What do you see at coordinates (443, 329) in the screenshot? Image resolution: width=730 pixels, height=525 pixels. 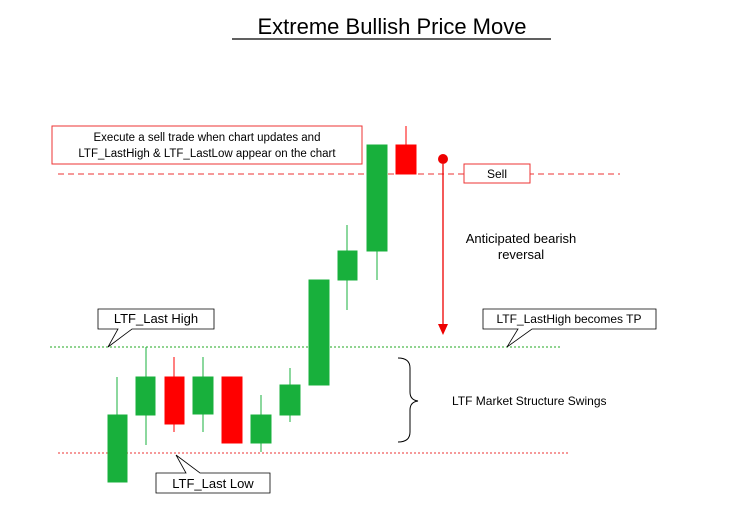 I see `arrow-head` at bounding box center [443, 329].